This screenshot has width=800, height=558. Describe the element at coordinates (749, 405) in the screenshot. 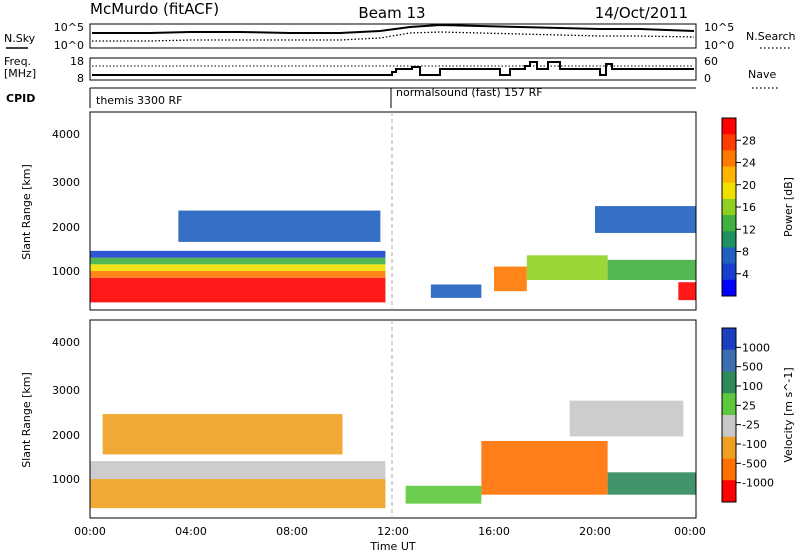

I see `colorbar-tick-label: 25` at that location.